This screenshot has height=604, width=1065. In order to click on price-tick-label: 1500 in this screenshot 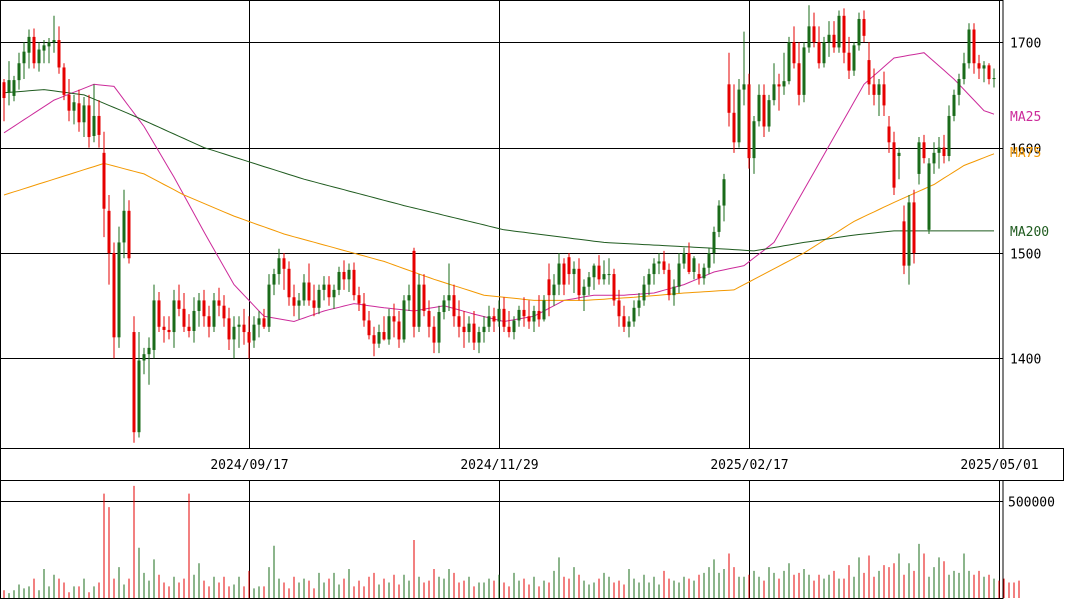, I will do `click(1025, 255)`.